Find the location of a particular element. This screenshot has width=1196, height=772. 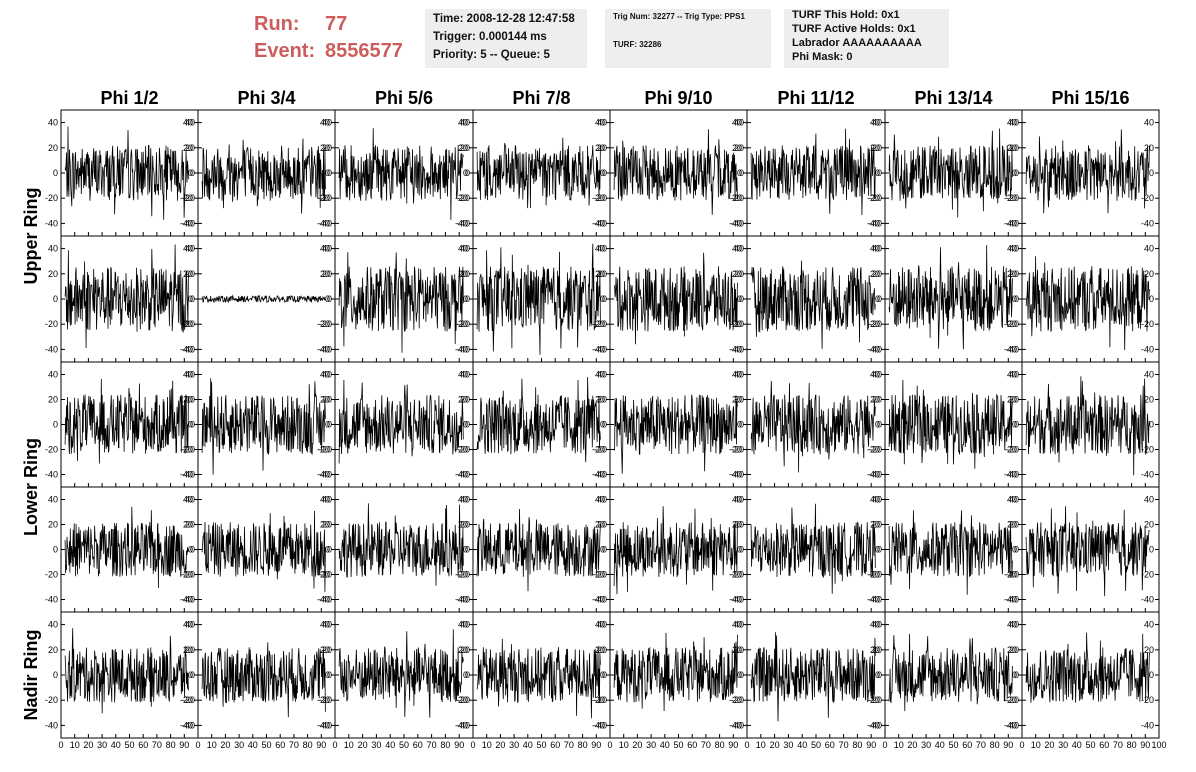

event-label: Event: is located at coordinates (285, 51).